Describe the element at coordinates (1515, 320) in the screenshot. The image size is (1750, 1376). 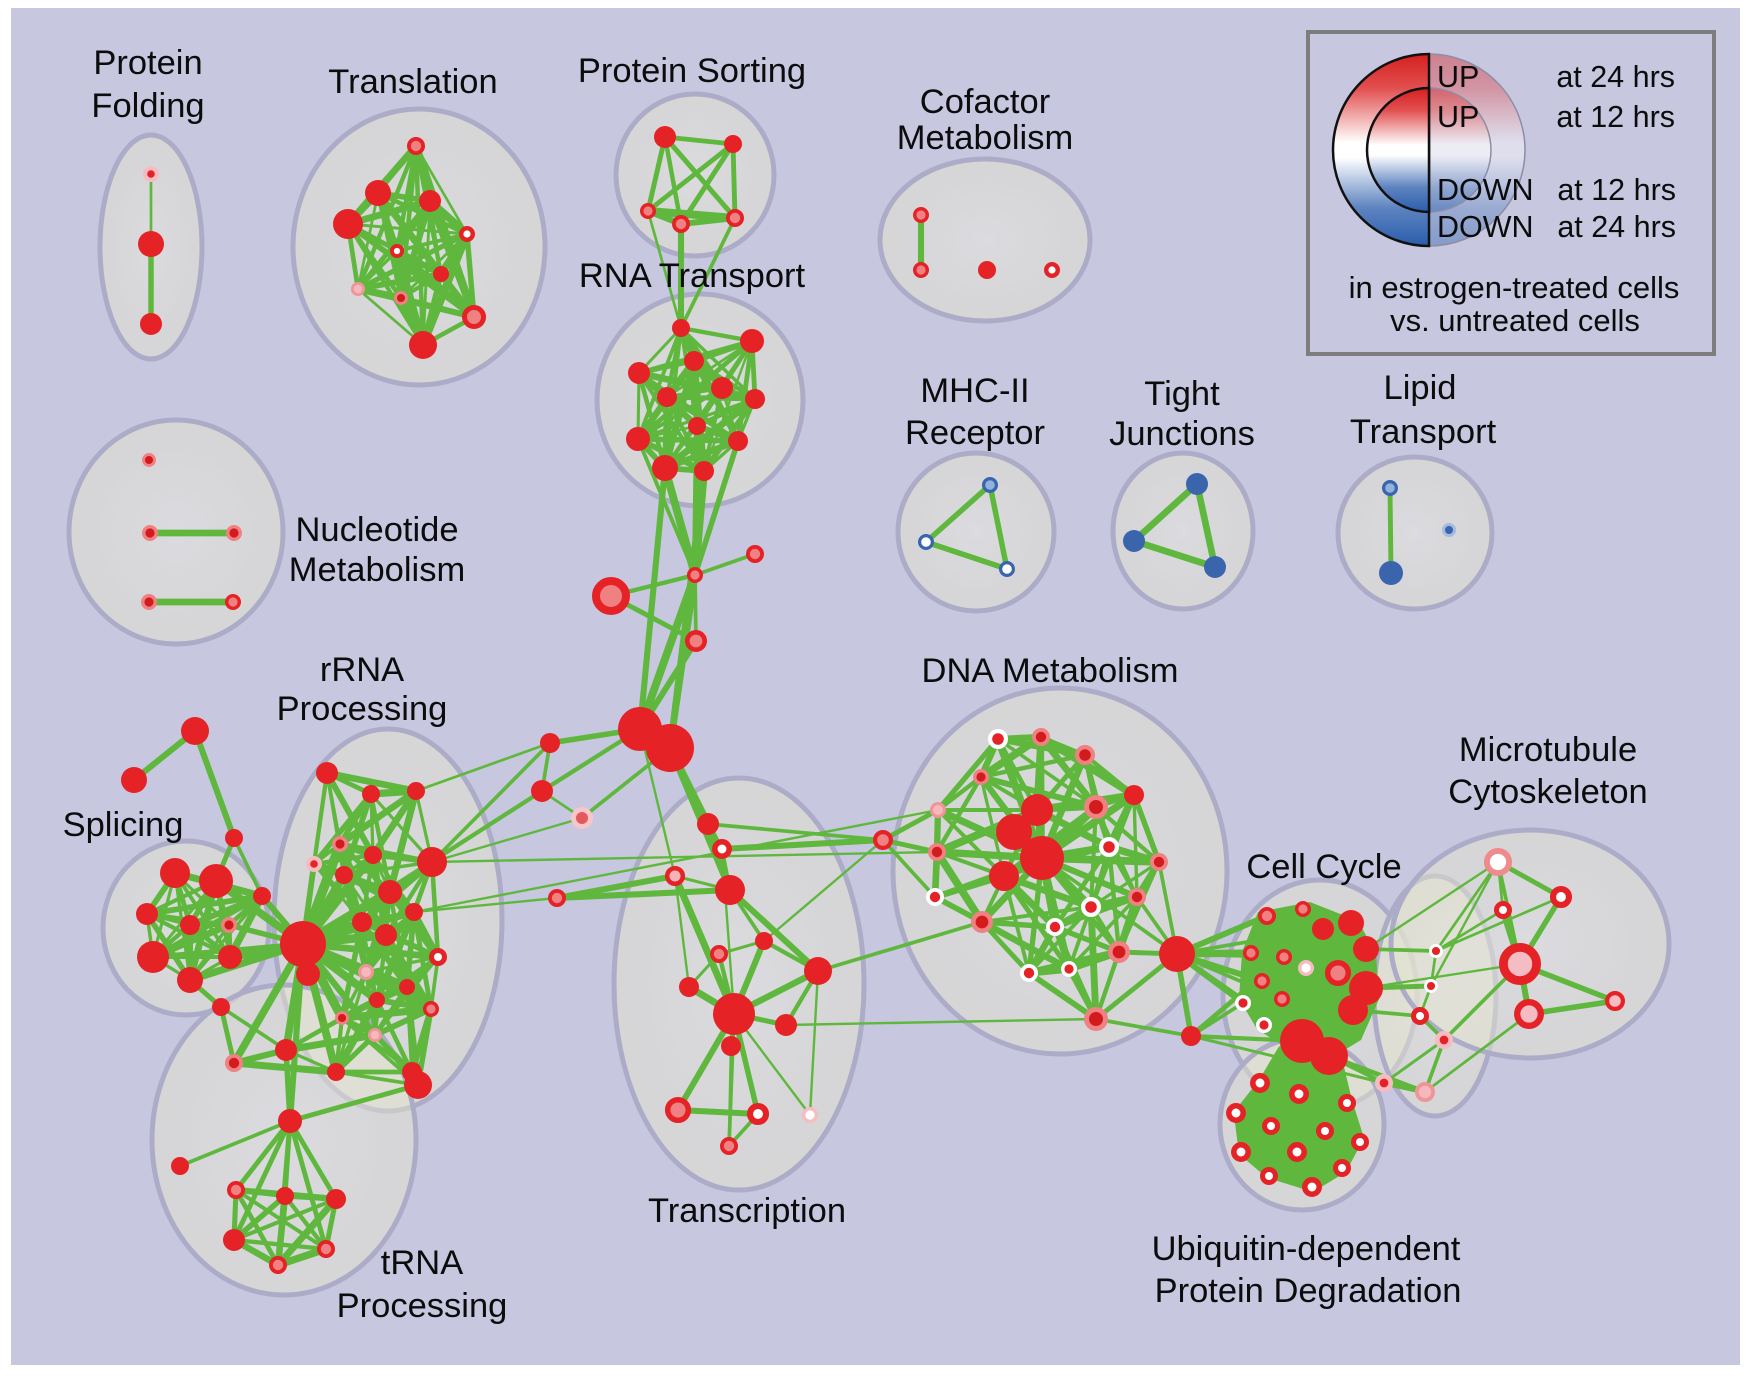
I see `svg-text: vs. untreated cells` at that location.